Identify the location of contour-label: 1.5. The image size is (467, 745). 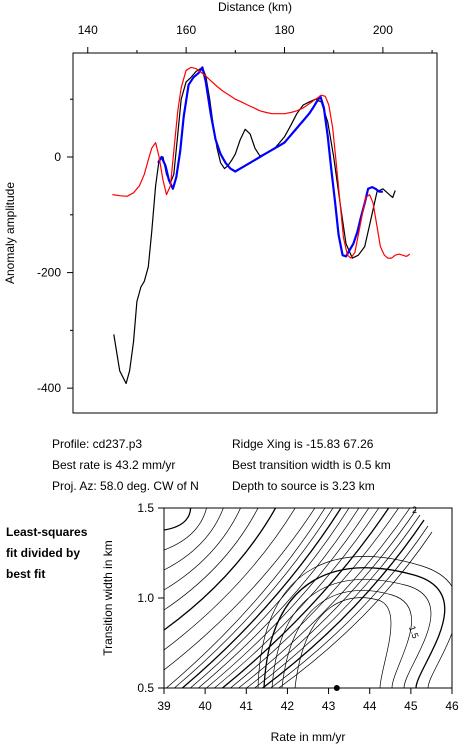
(414, 632).